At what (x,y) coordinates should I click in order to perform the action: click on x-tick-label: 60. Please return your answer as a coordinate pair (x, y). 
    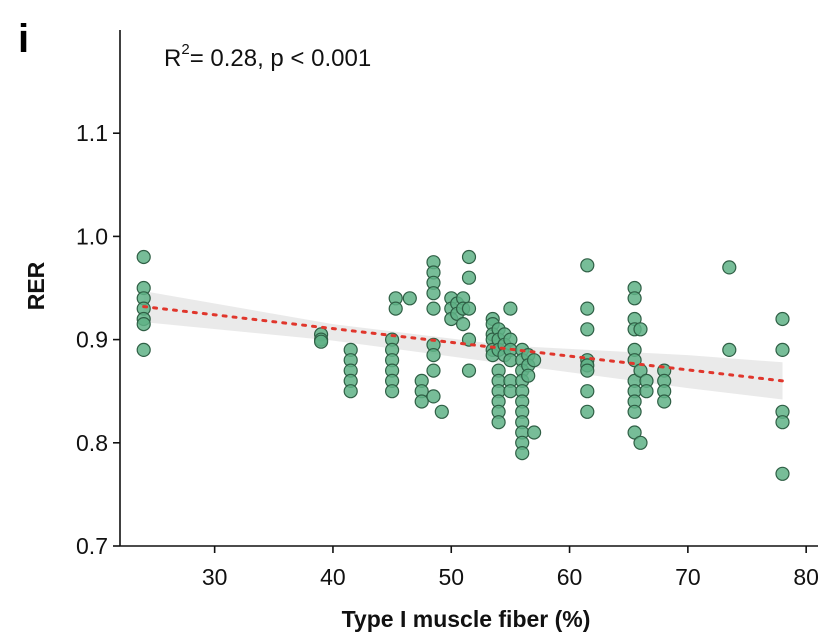
    Looking at the image, I should click on (570, 577).